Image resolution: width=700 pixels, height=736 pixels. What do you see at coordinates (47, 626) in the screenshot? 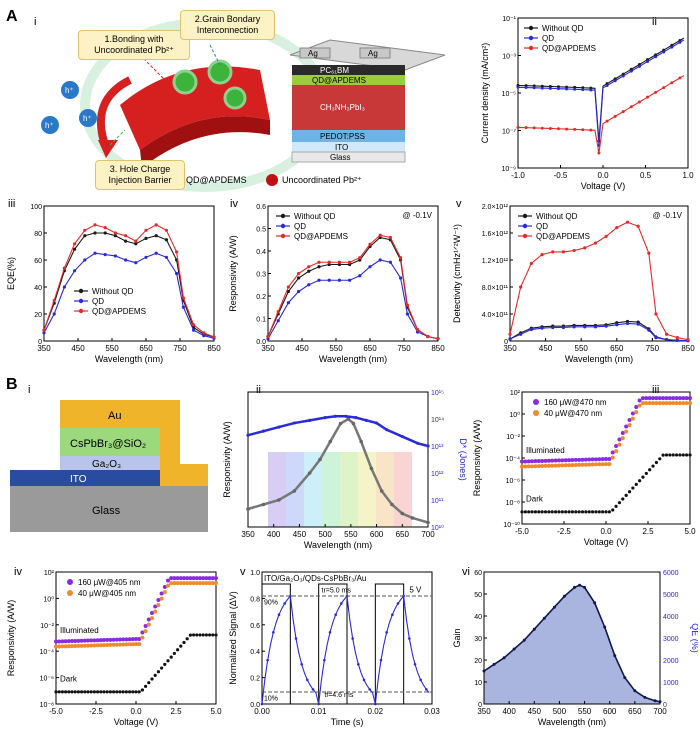
I see `y-tick-label: 10⁻²` at bounding box center [47, 626].